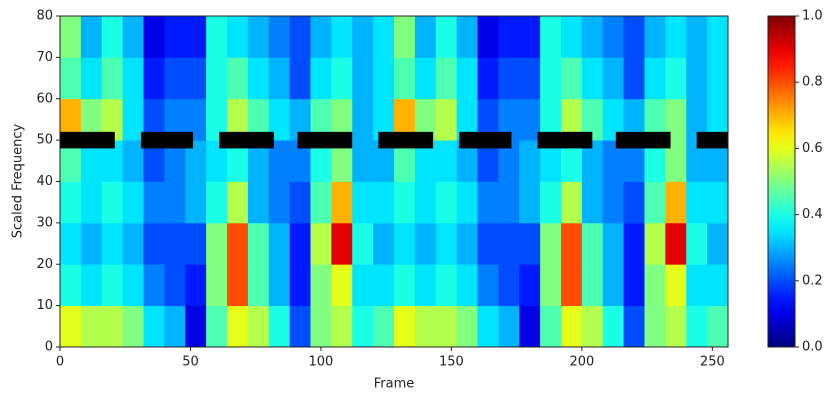  What do you see at coordinates (44, 181) in the screenshot?
I see `y-tick-label: 40` at bounding box center [44, 181].